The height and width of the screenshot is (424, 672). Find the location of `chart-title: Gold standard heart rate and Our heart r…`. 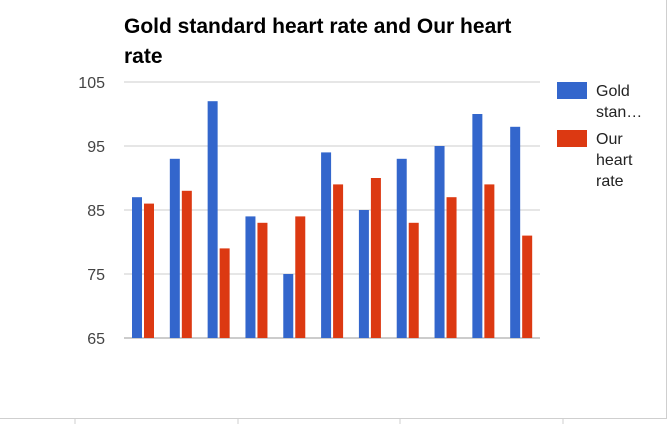

chart-title: Gold standard heart rate and Our heart r… is located at coordinates (318, 41).